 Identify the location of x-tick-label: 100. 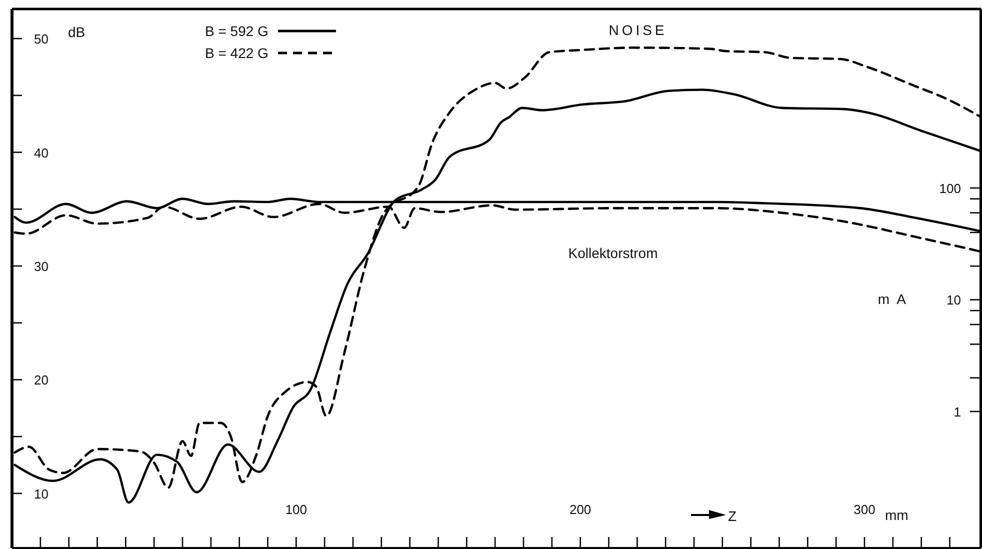
(296, 509).